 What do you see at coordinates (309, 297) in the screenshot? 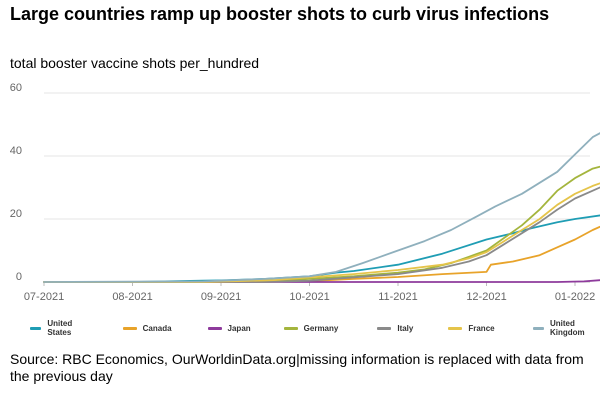
I see `x-tick-label: 10-2021` at bounding box center [309, 297].